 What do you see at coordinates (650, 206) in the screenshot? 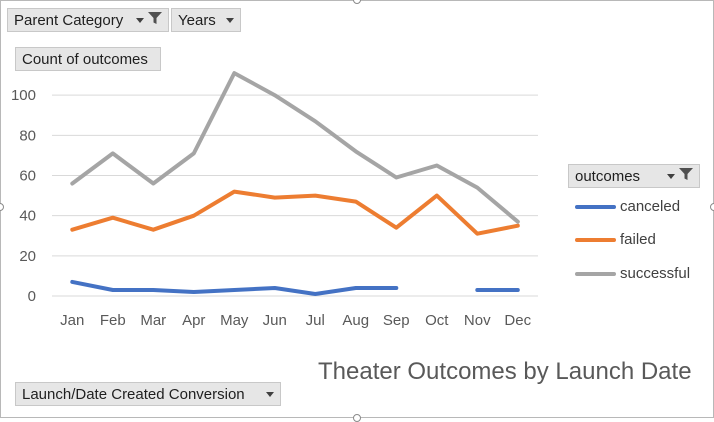
I see `legend-label-canceled: canceled` at bounding box center [650, 206].